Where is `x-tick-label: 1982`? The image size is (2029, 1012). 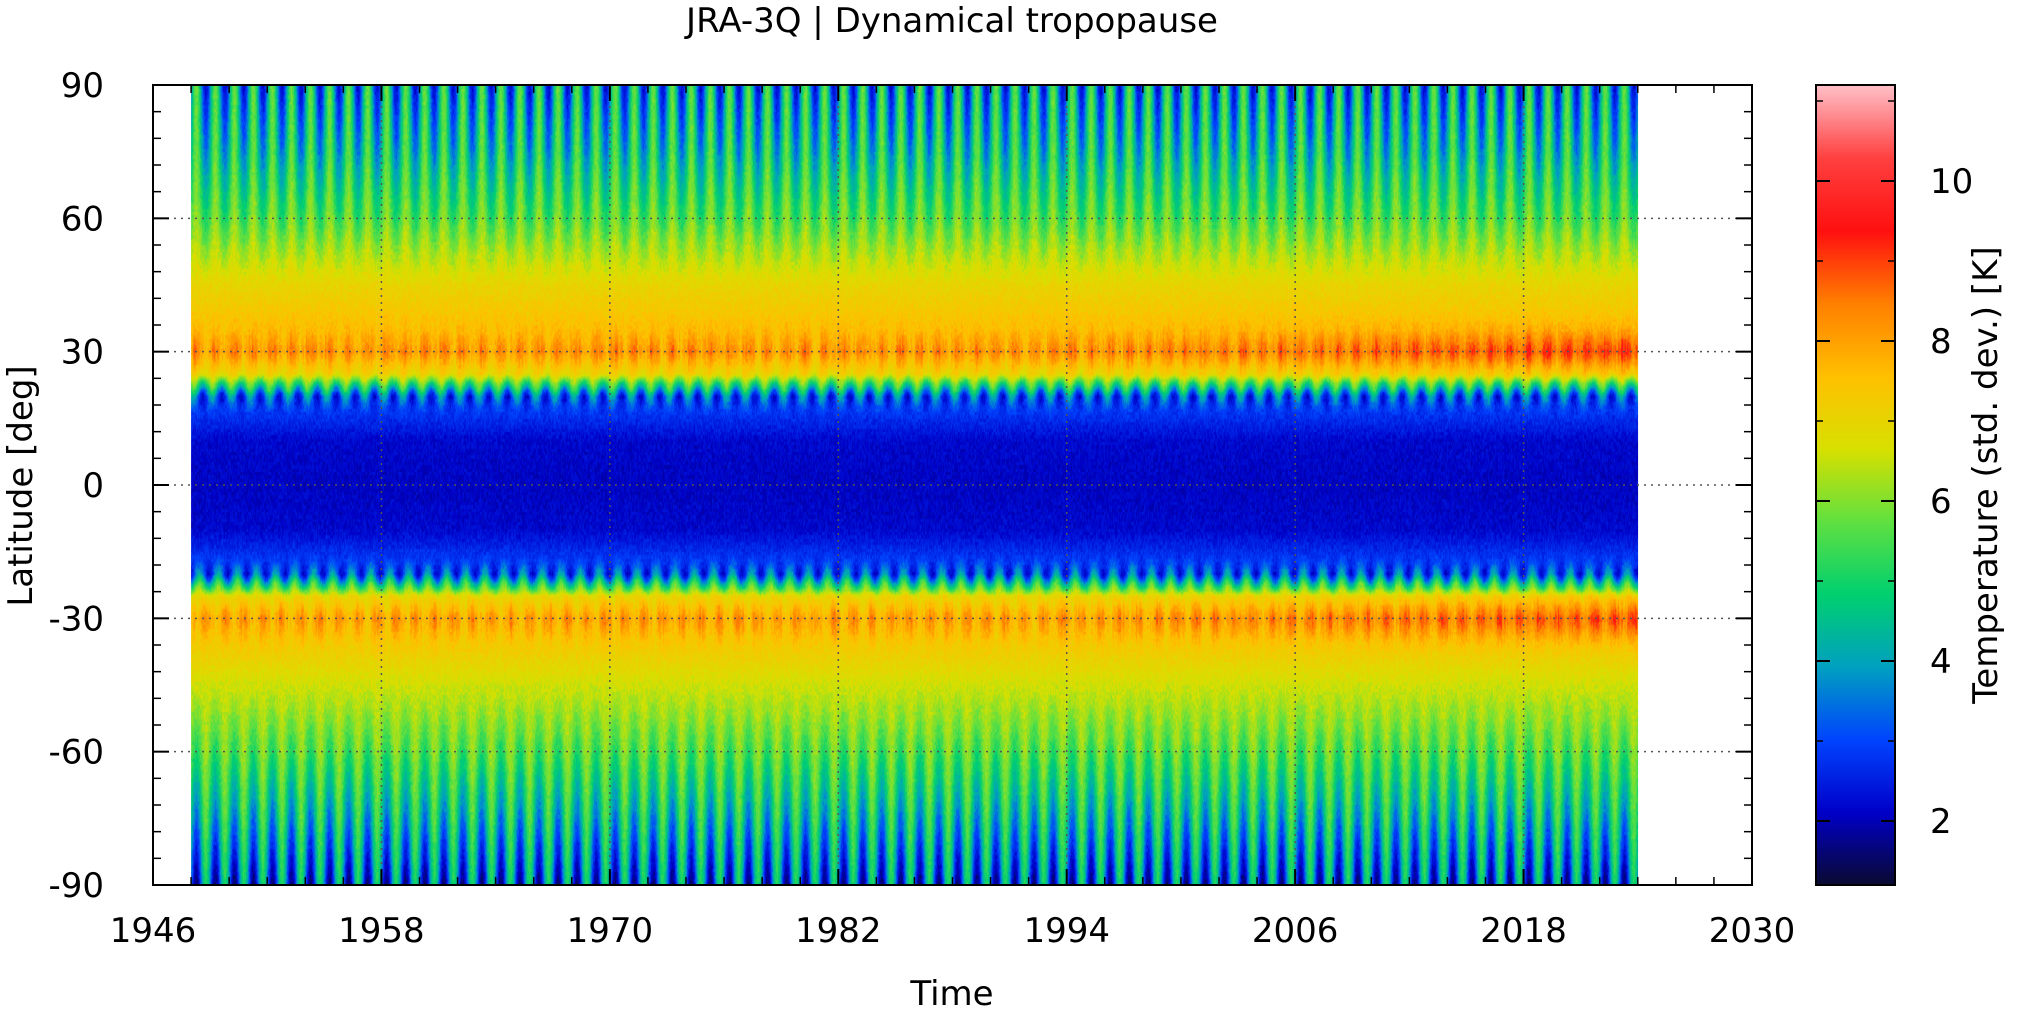 x-tick-label: 1982 is located at coordinates (838, 931).